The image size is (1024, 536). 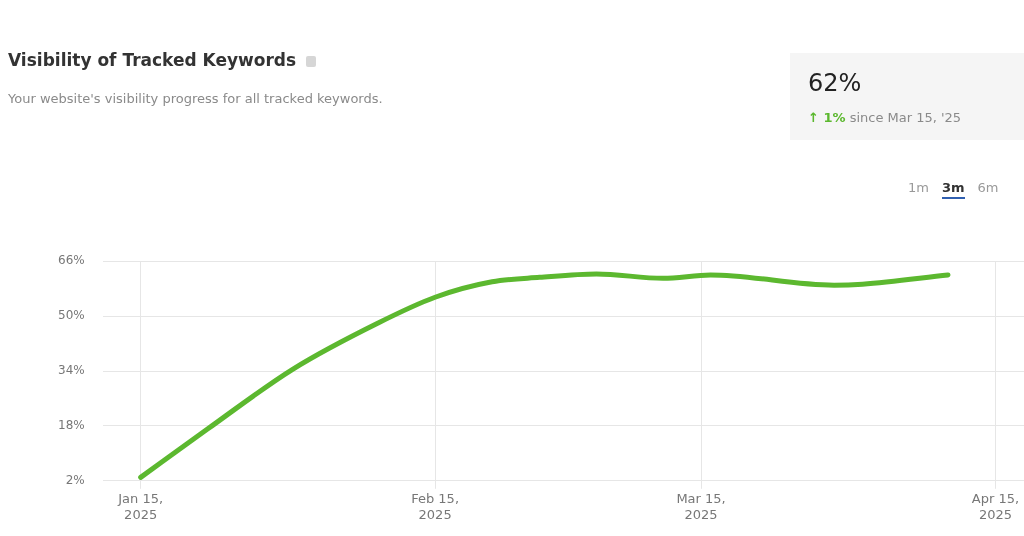 What do you see at coordinates (905, 117) in the screenshot?
I see `text: since Mar 15, '25` at bounding box center [905, 117].